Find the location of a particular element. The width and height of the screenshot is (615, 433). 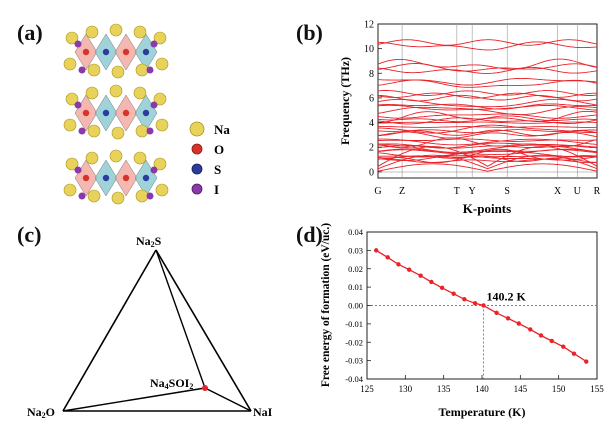

y-tick-label: -0.01 is located at coordinates (354, 324).